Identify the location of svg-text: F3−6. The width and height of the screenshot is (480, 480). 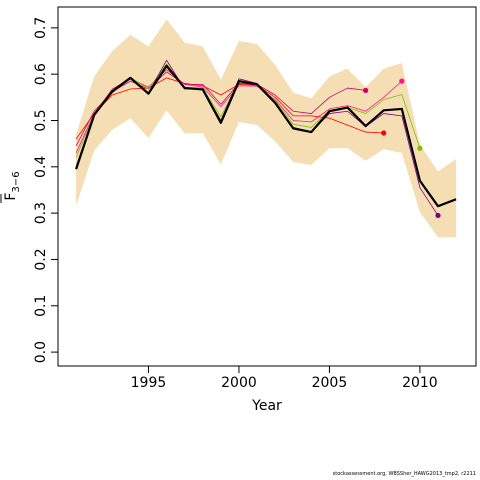
(12, 185).